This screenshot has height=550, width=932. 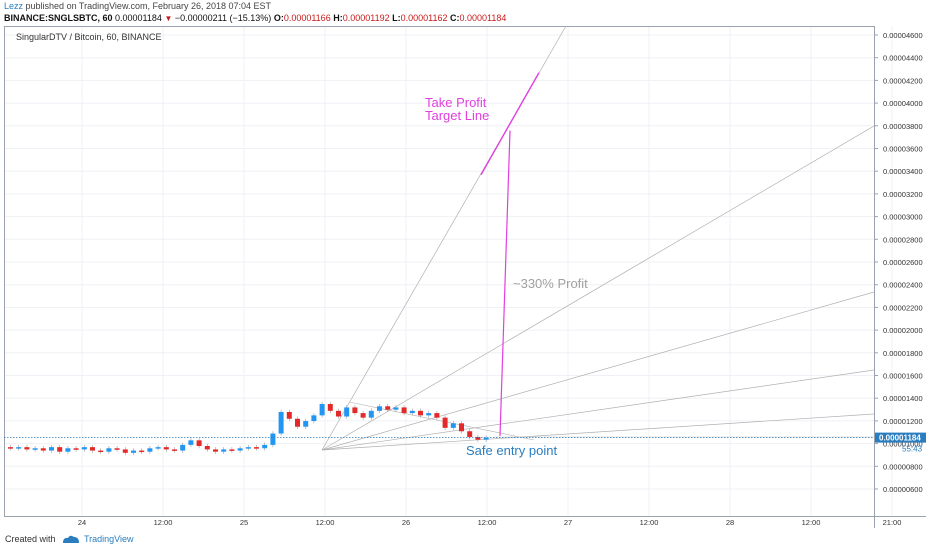 What do you see at coordinates (457, 115) in the screenshot?
I see `target-line-label: Target Line` at bounding box center [457, 115].